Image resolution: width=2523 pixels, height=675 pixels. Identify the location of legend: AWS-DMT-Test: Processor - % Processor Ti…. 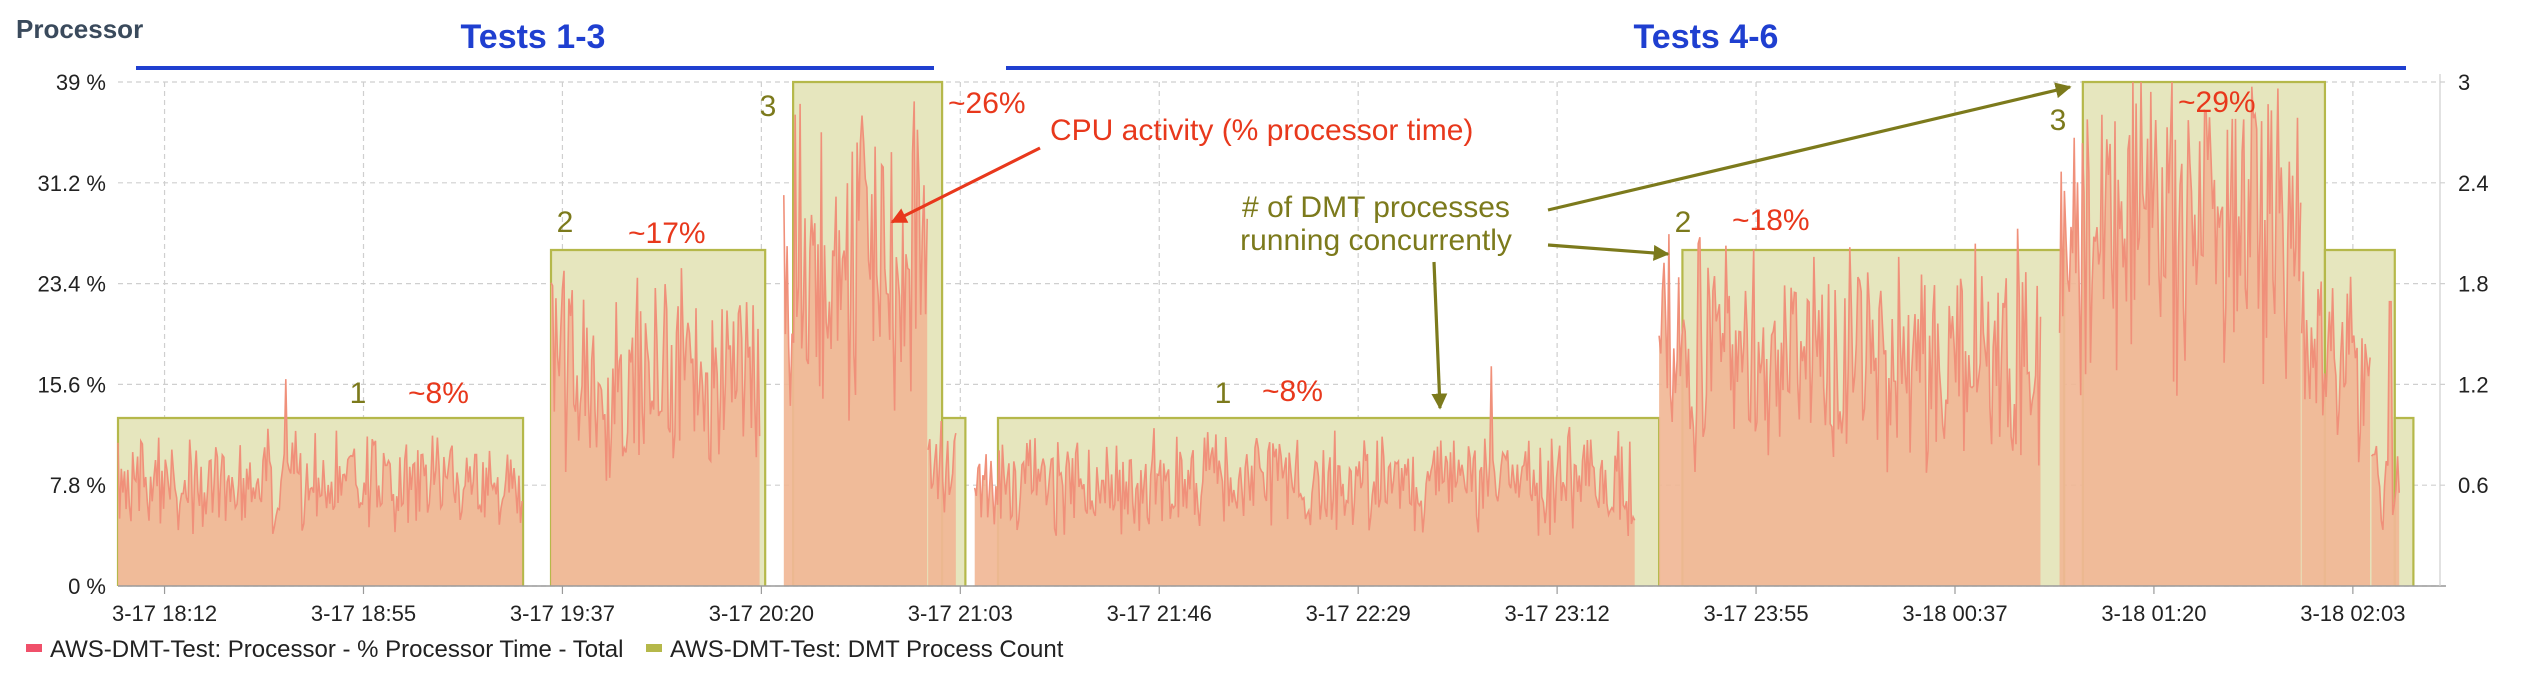
(545, 649).